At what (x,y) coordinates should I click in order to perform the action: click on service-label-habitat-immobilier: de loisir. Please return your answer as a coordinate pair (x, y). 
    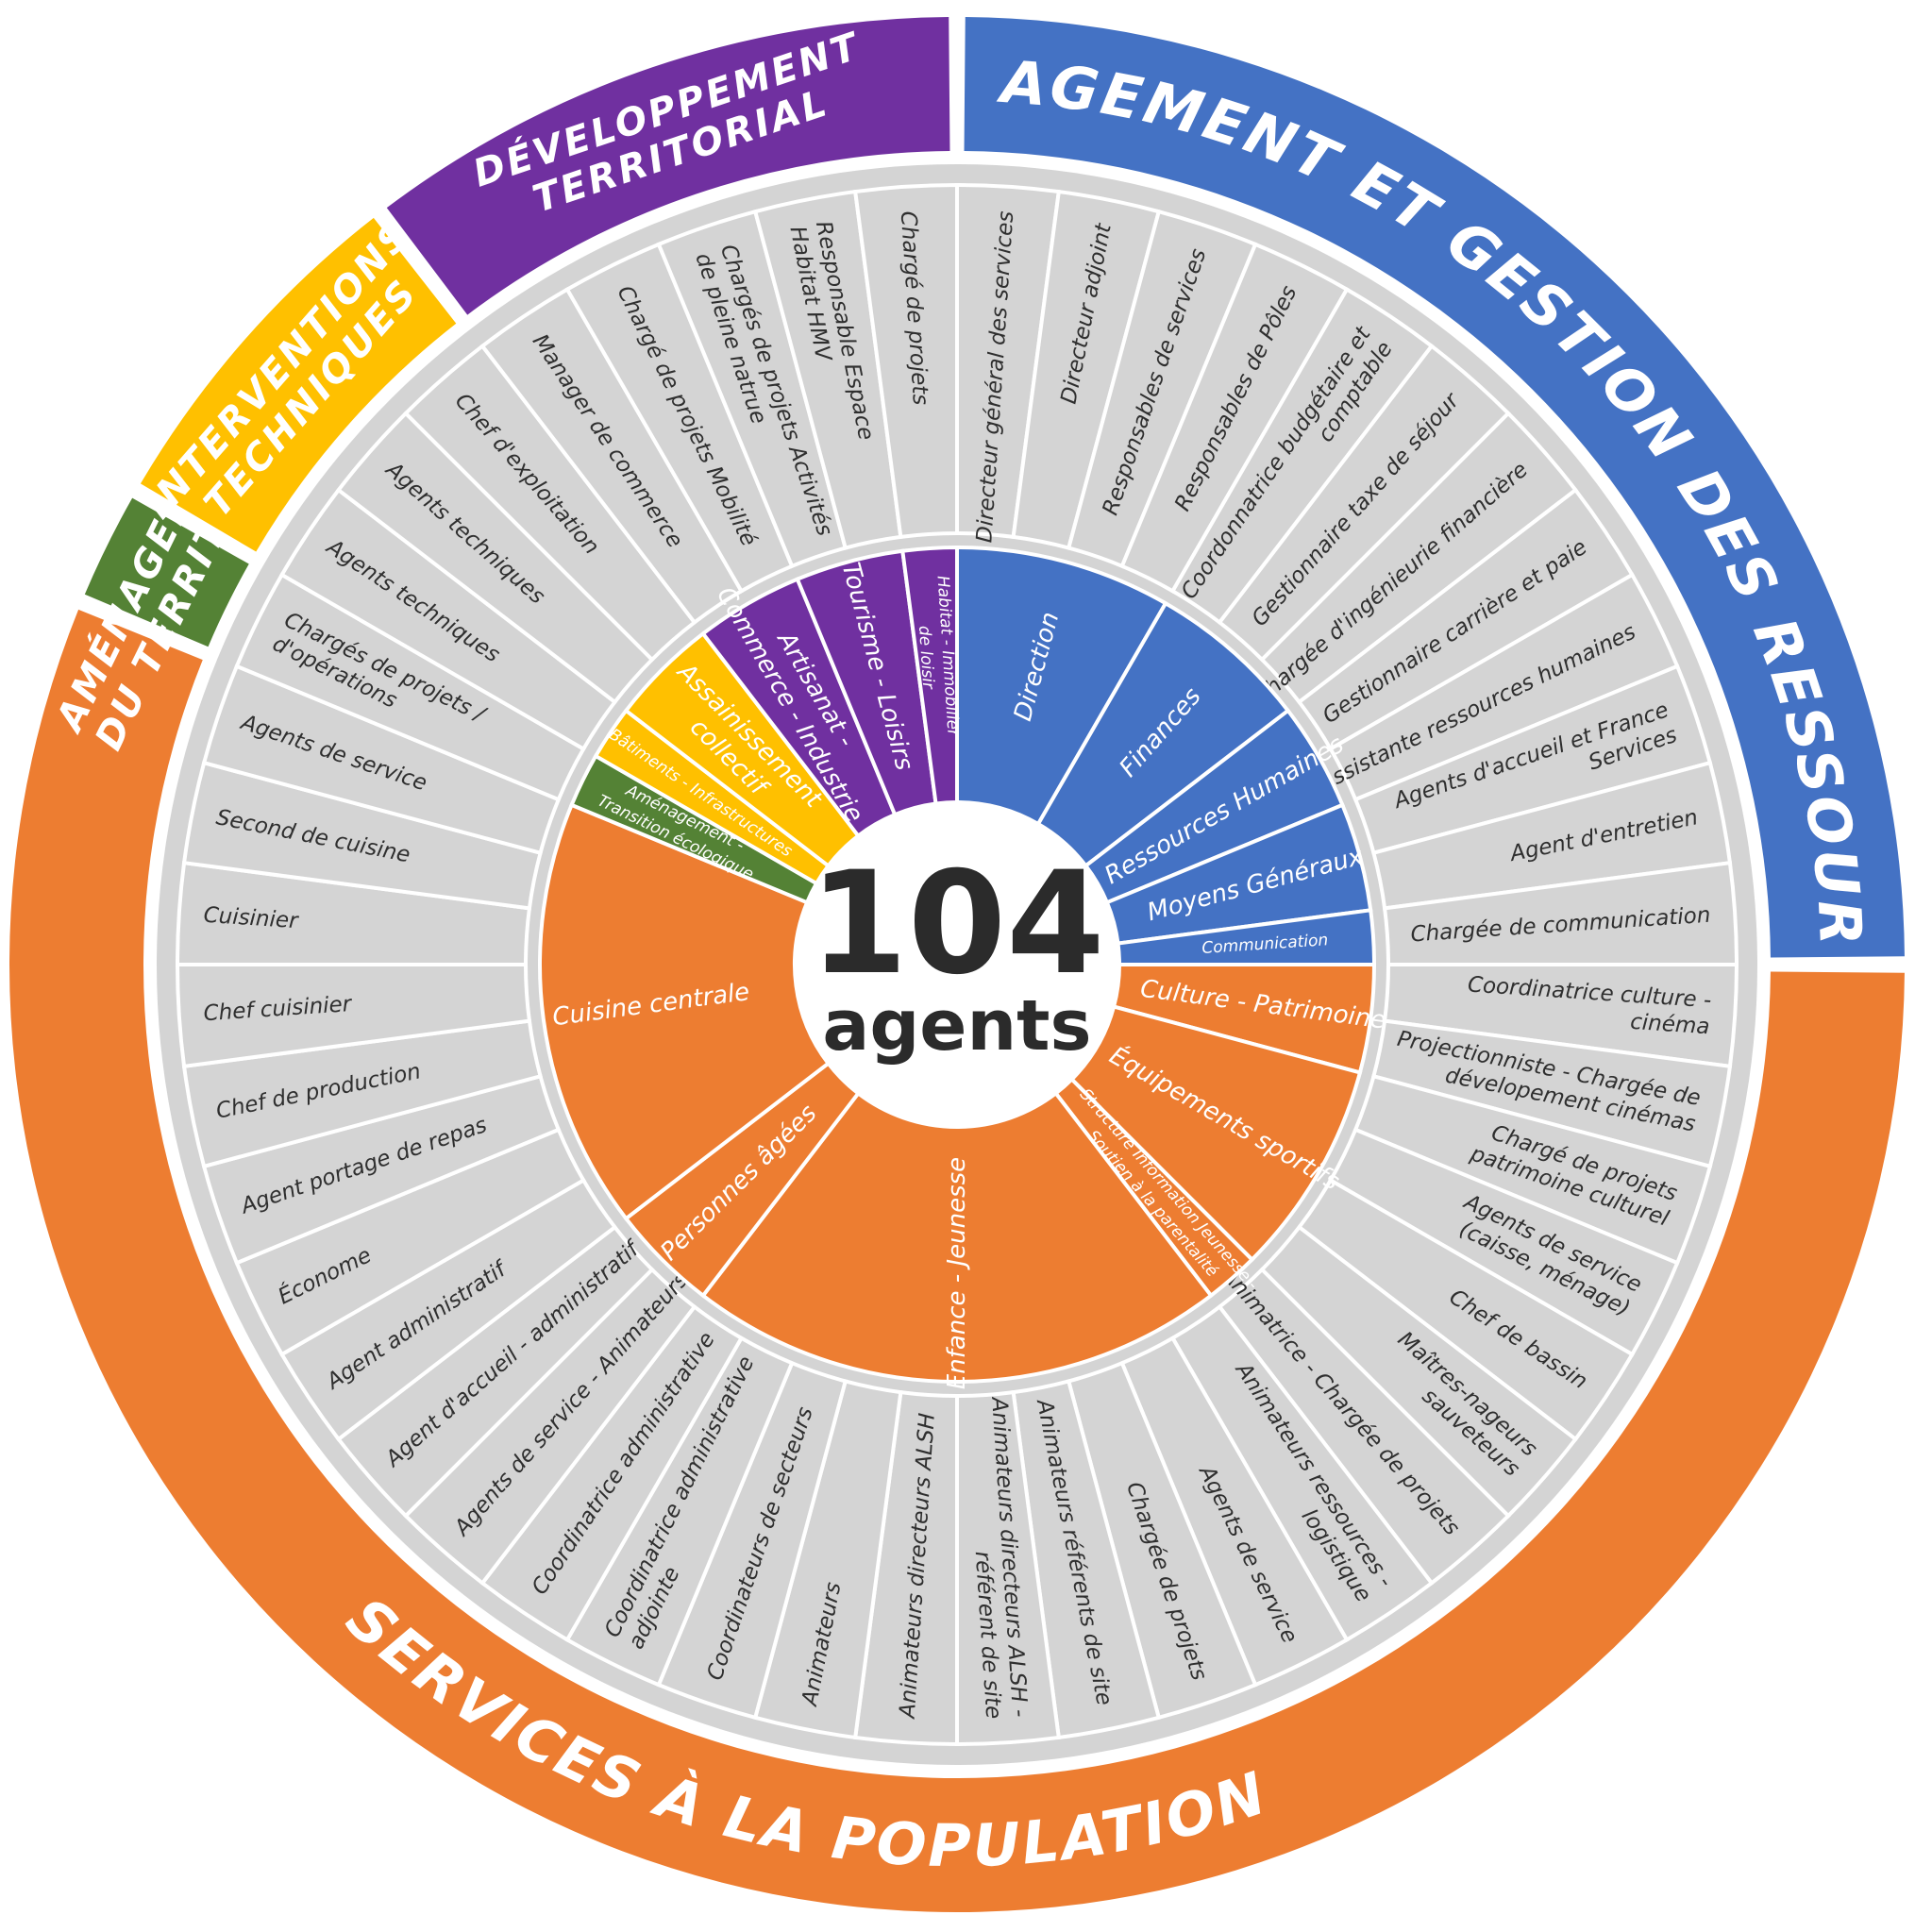
    Looking at the image, I should click on (926, 657).